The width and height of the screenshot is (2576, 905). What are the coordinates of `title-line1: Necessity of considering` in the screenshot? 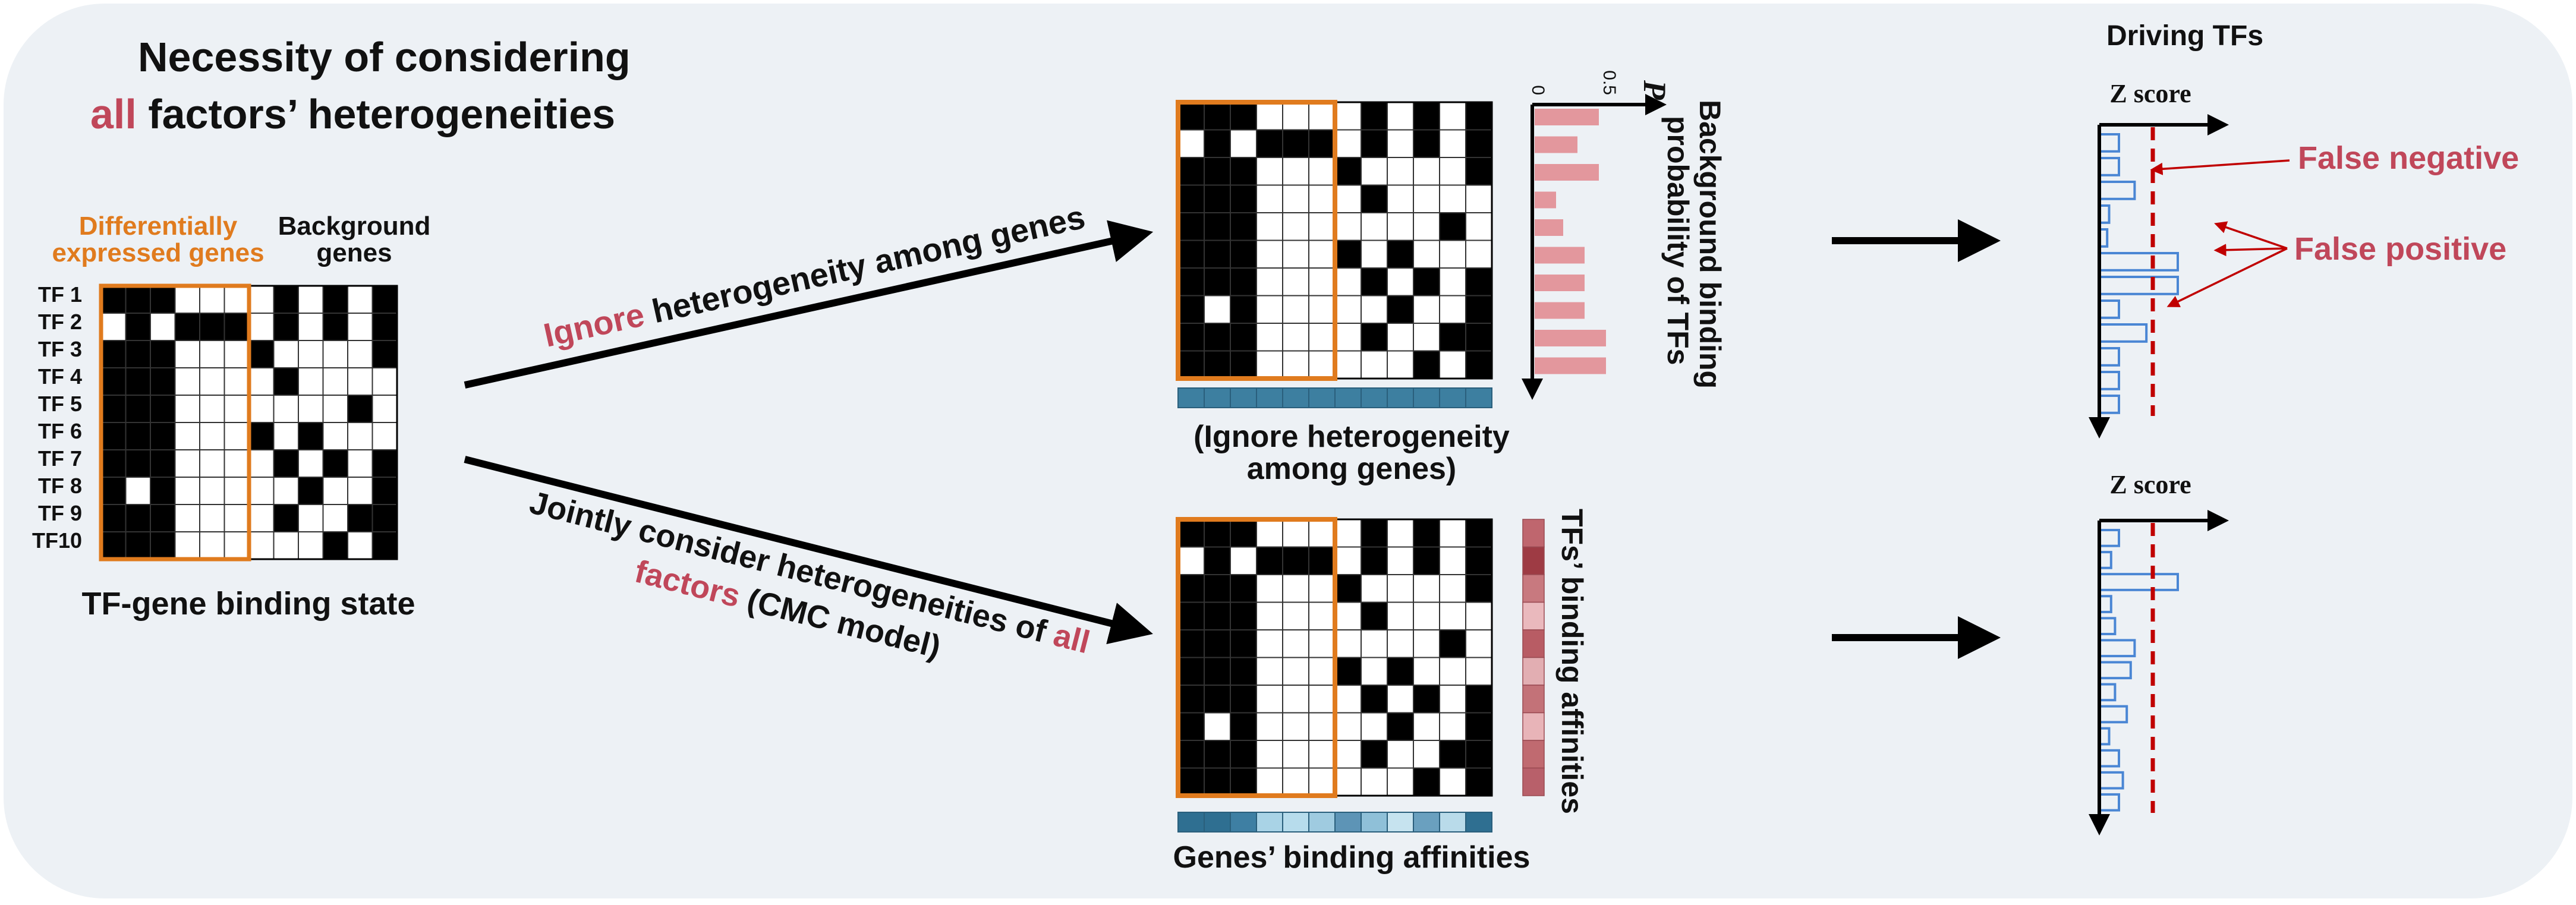 It's located at (384, 57).